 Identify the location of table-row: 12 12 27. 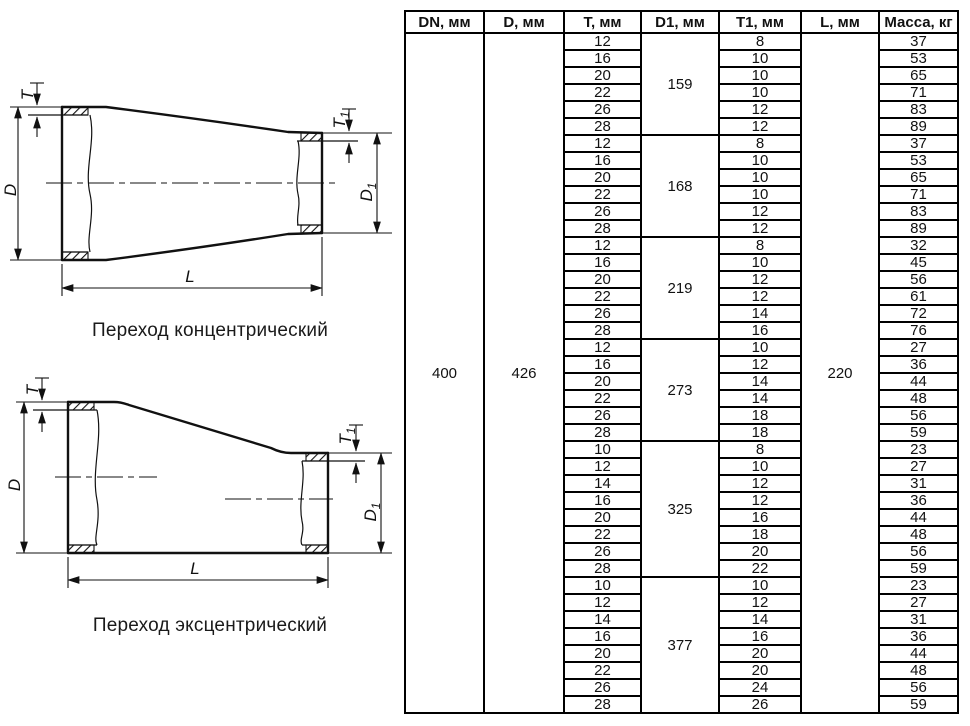
(682, 602).